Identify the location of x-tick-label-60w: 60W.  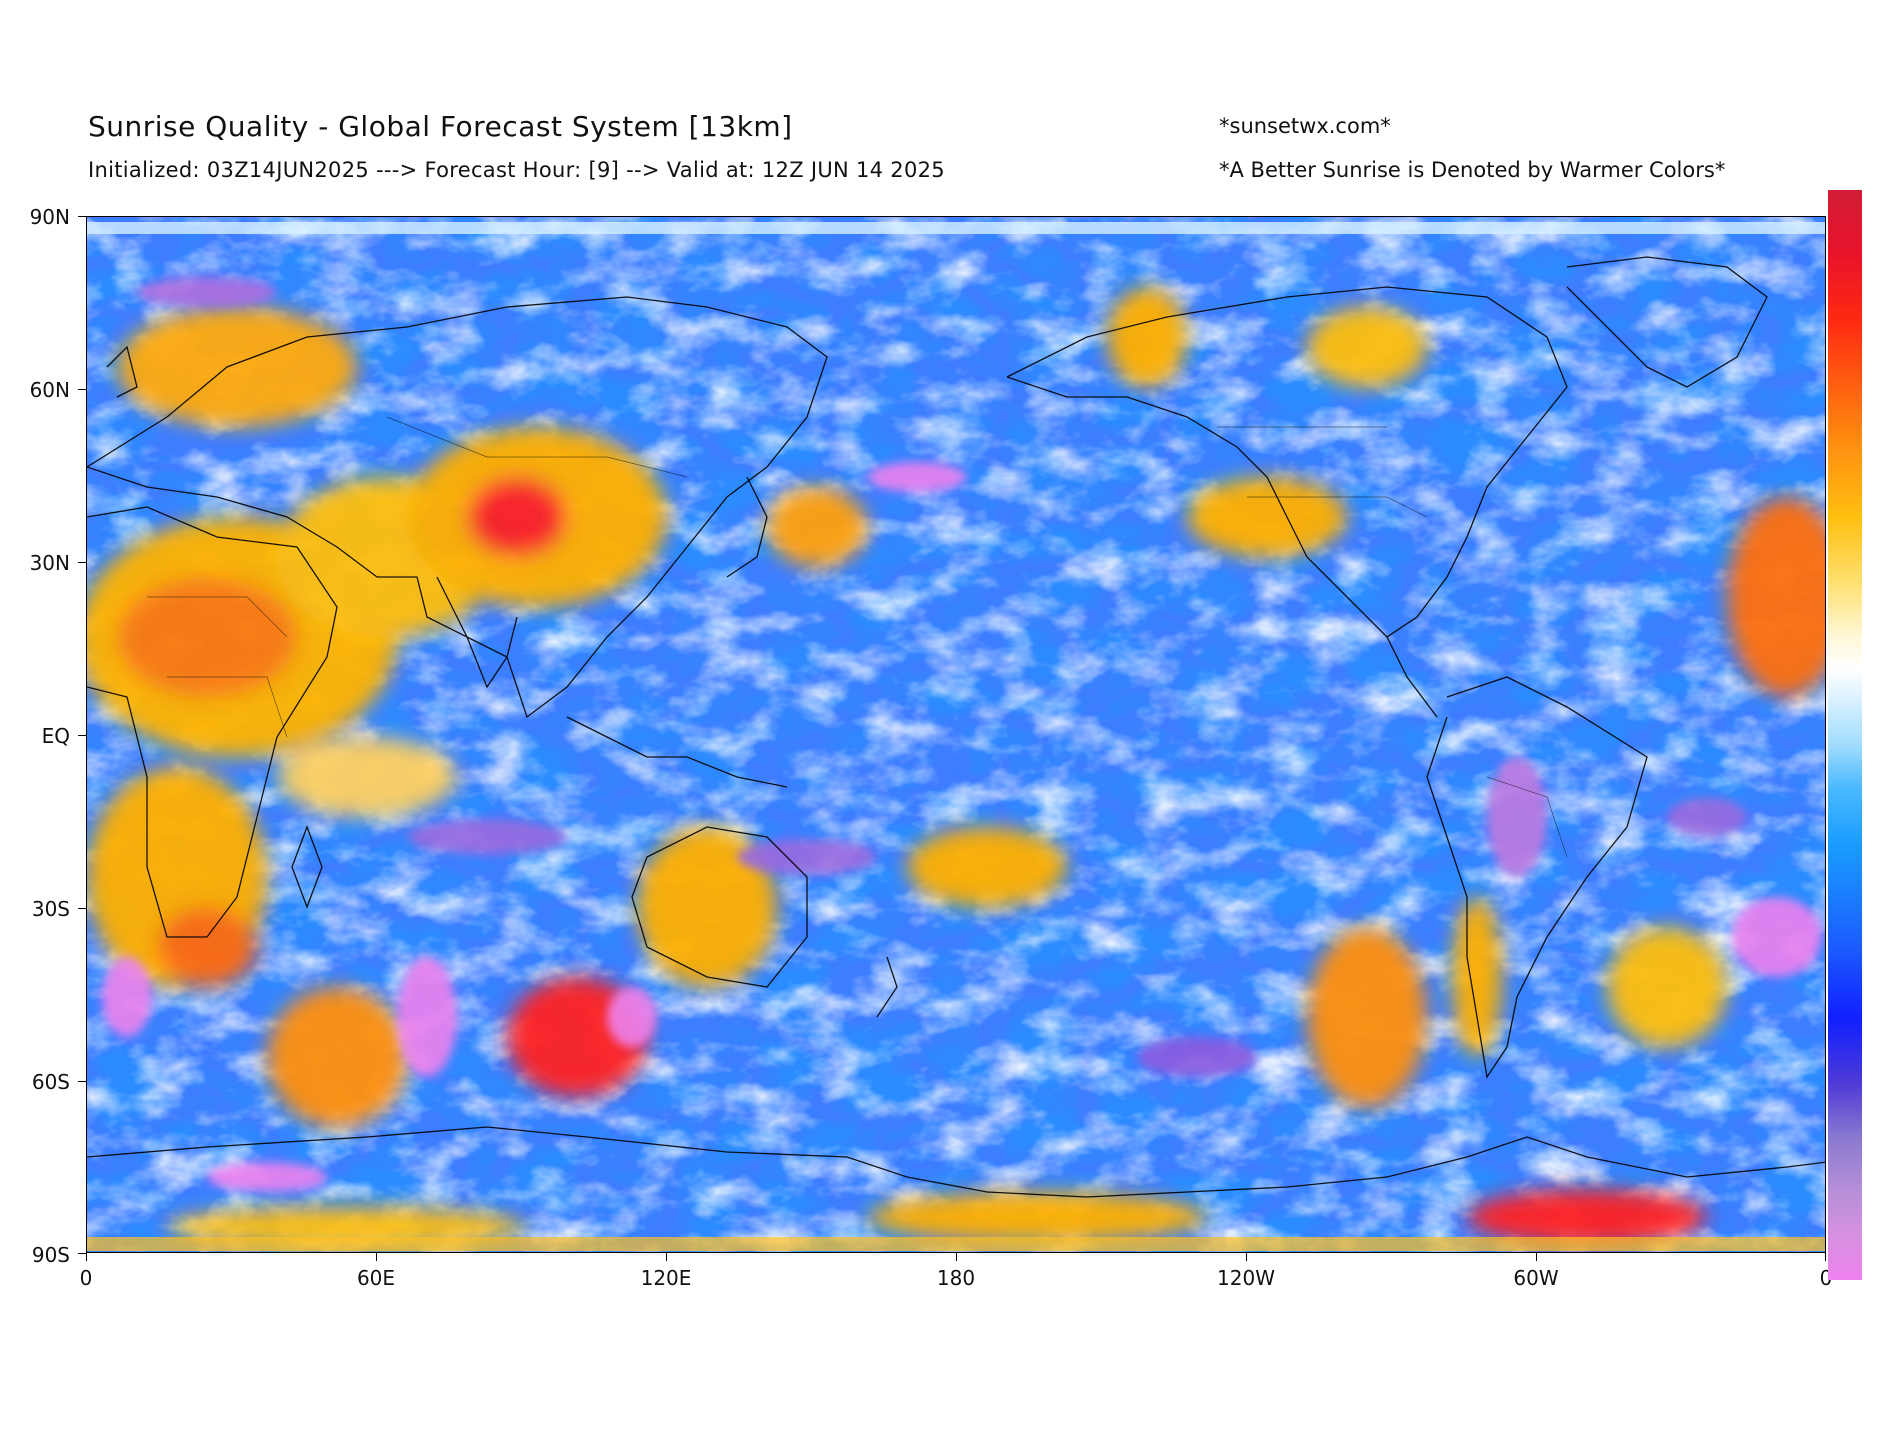
(1536, 1278).